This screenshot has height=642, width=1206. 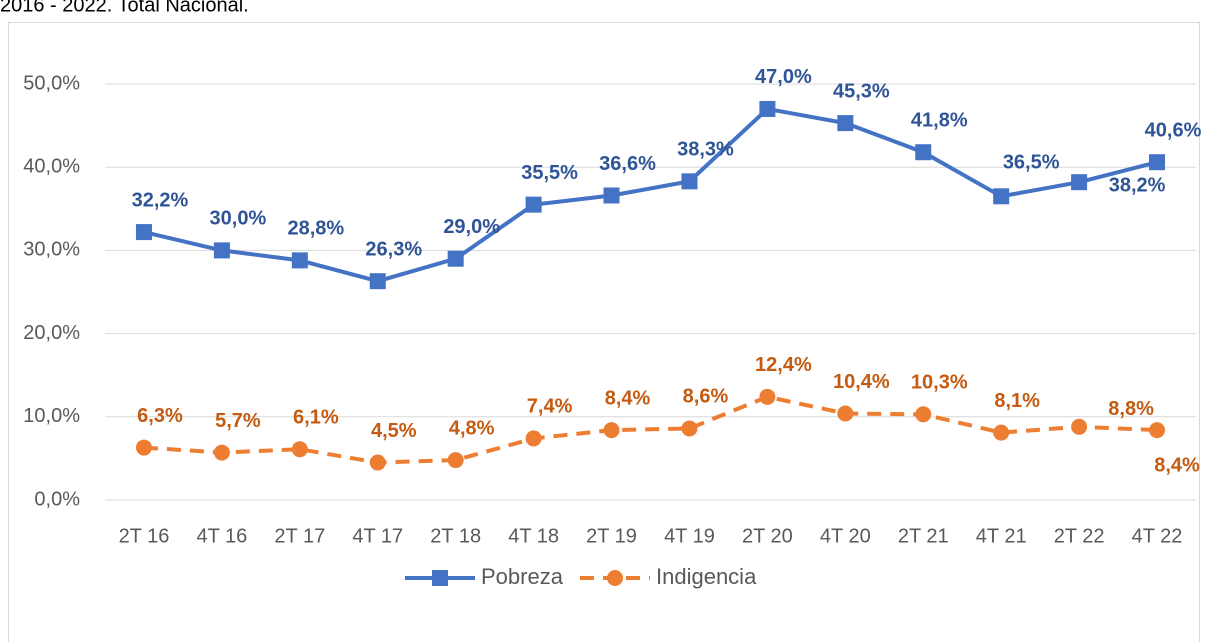 I want to click on value-label: 5,7%, so click(x=238, y=421).